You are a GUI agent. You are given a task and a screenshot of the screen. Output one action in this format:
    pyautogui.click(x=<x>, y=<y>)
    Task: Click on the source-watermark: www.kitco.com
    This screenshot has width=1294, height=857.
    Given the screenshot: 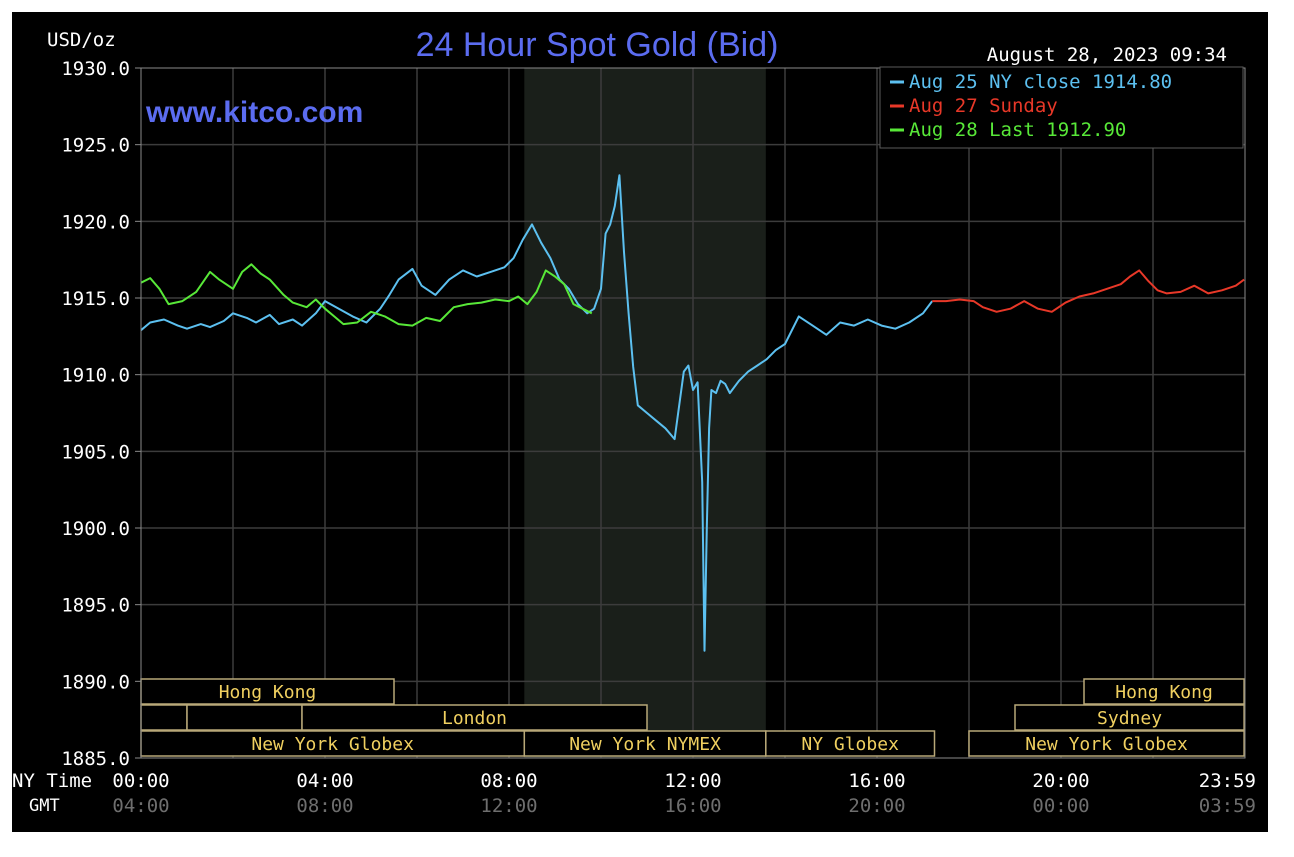 What is the action you would take?
    pyautogui.click(x=254, y=112)
    